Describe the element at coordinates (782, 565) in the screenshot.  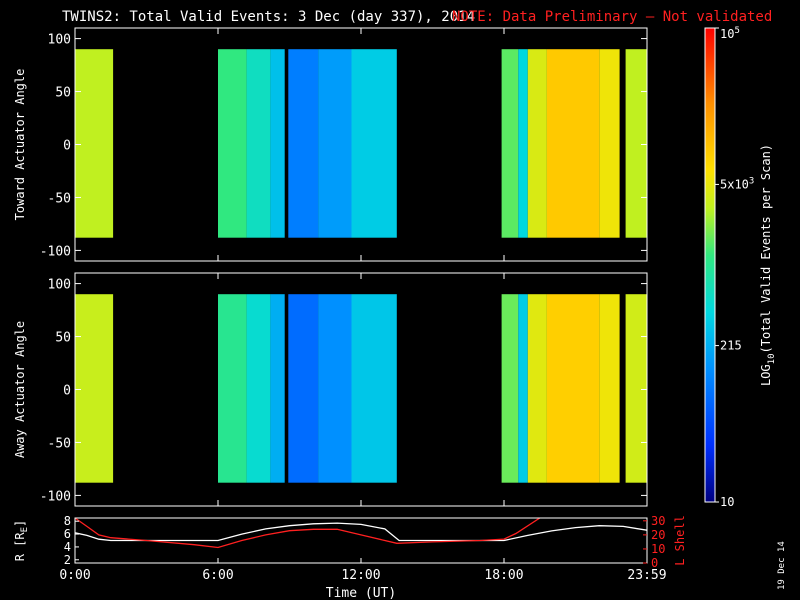
I see `date-stamp: 19 Dec 14` at that location.